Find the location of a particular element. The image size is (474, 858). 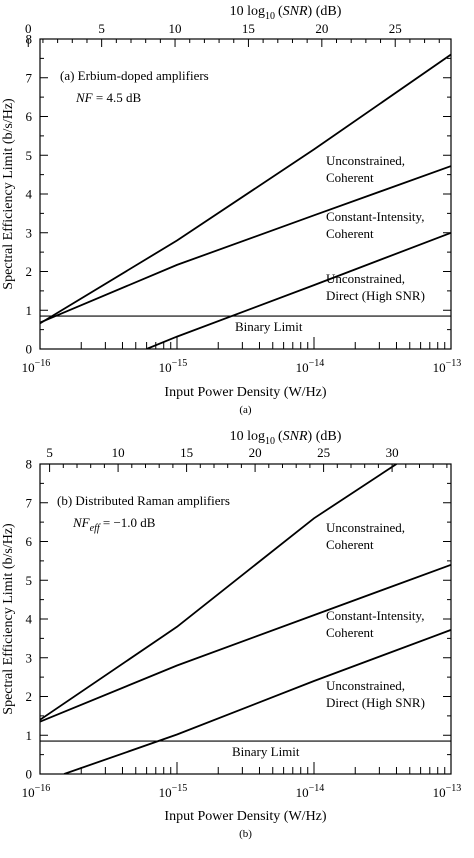

top-tick-label: 30 is located at coordinates (392, 452).